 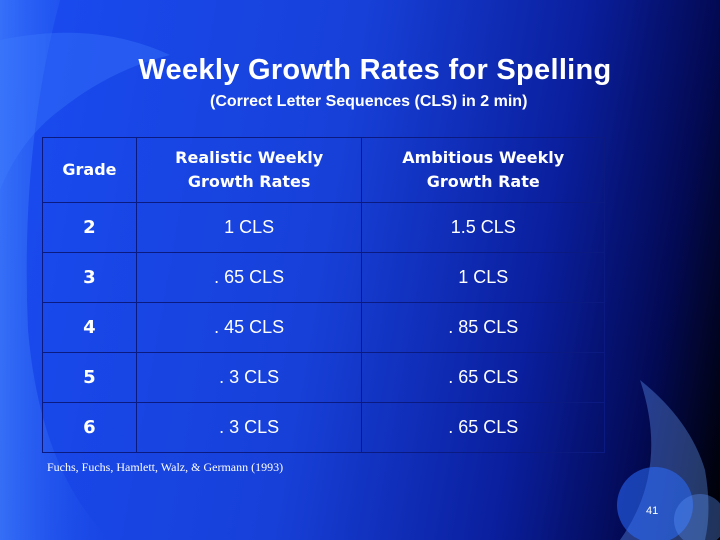 I want to click on table-row: 6 . 3 CLS . 65 CLS, so click(x=323, y=427).